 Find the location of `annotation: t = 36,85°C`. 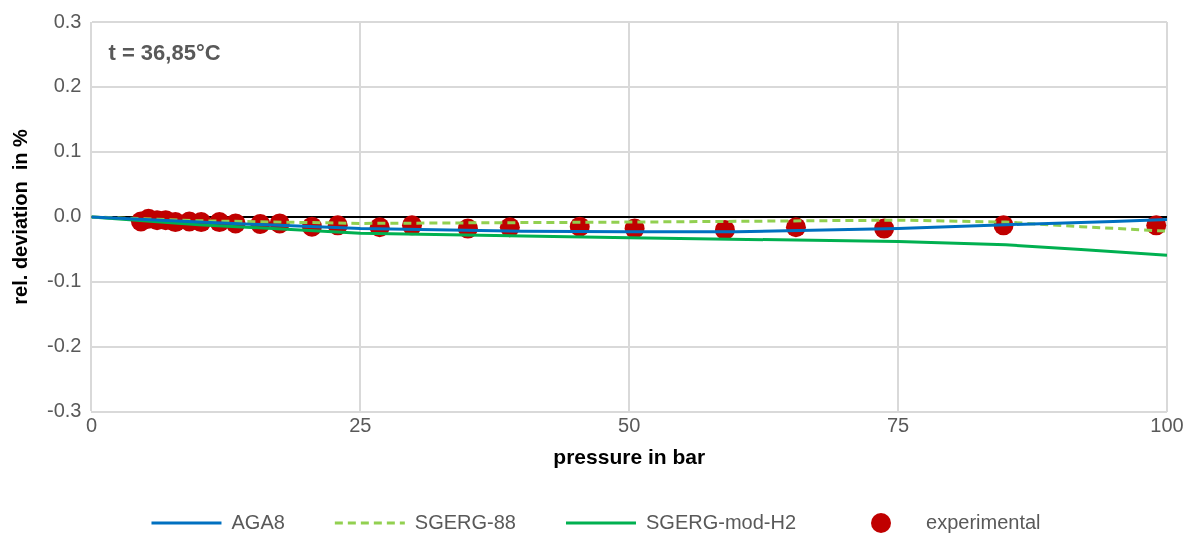

annotation: t = 36,85°C is located at coordinates (164, 53).